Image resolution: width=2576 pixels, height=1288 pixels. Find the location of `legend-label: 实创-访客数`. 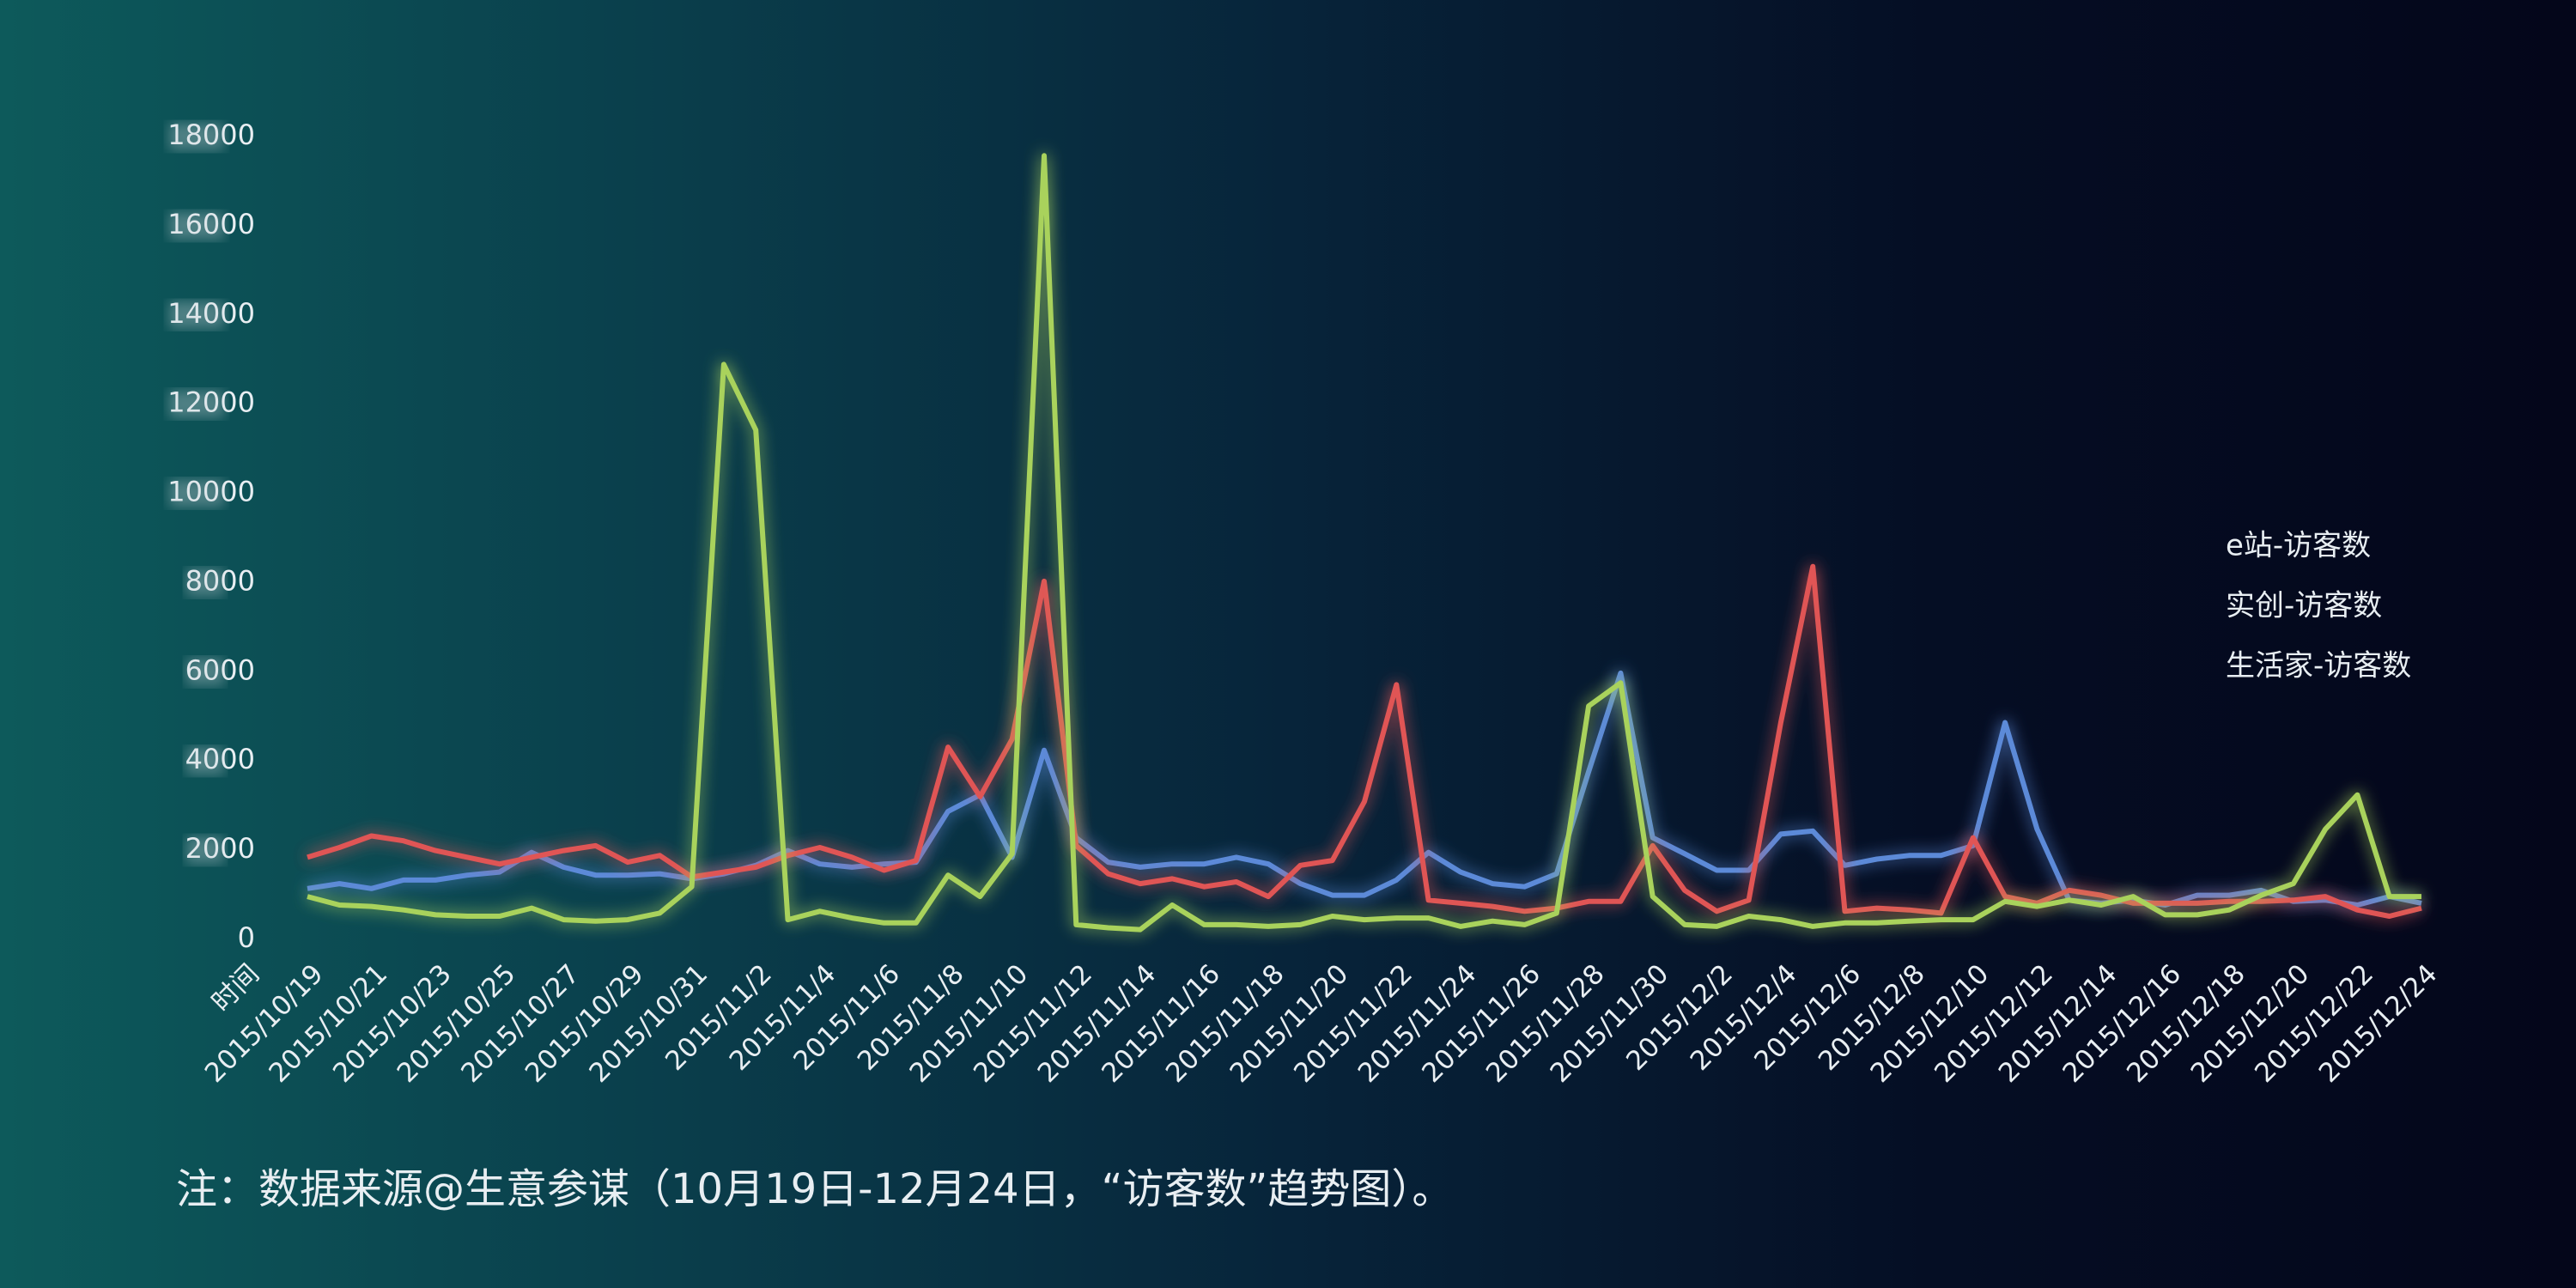

legend-label: 实创-访客数 is located at coordinates (2304, 606).